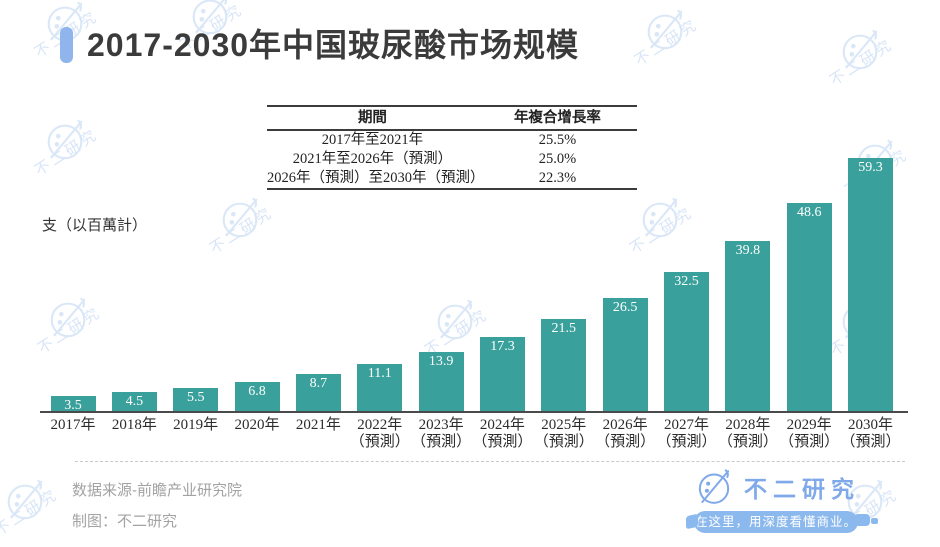 The height and width of the screenshot is (547, 940). Describe the element at coordinates (557, 140) in the screenshot. I see `cagr-cell: 25.5%` at that location.